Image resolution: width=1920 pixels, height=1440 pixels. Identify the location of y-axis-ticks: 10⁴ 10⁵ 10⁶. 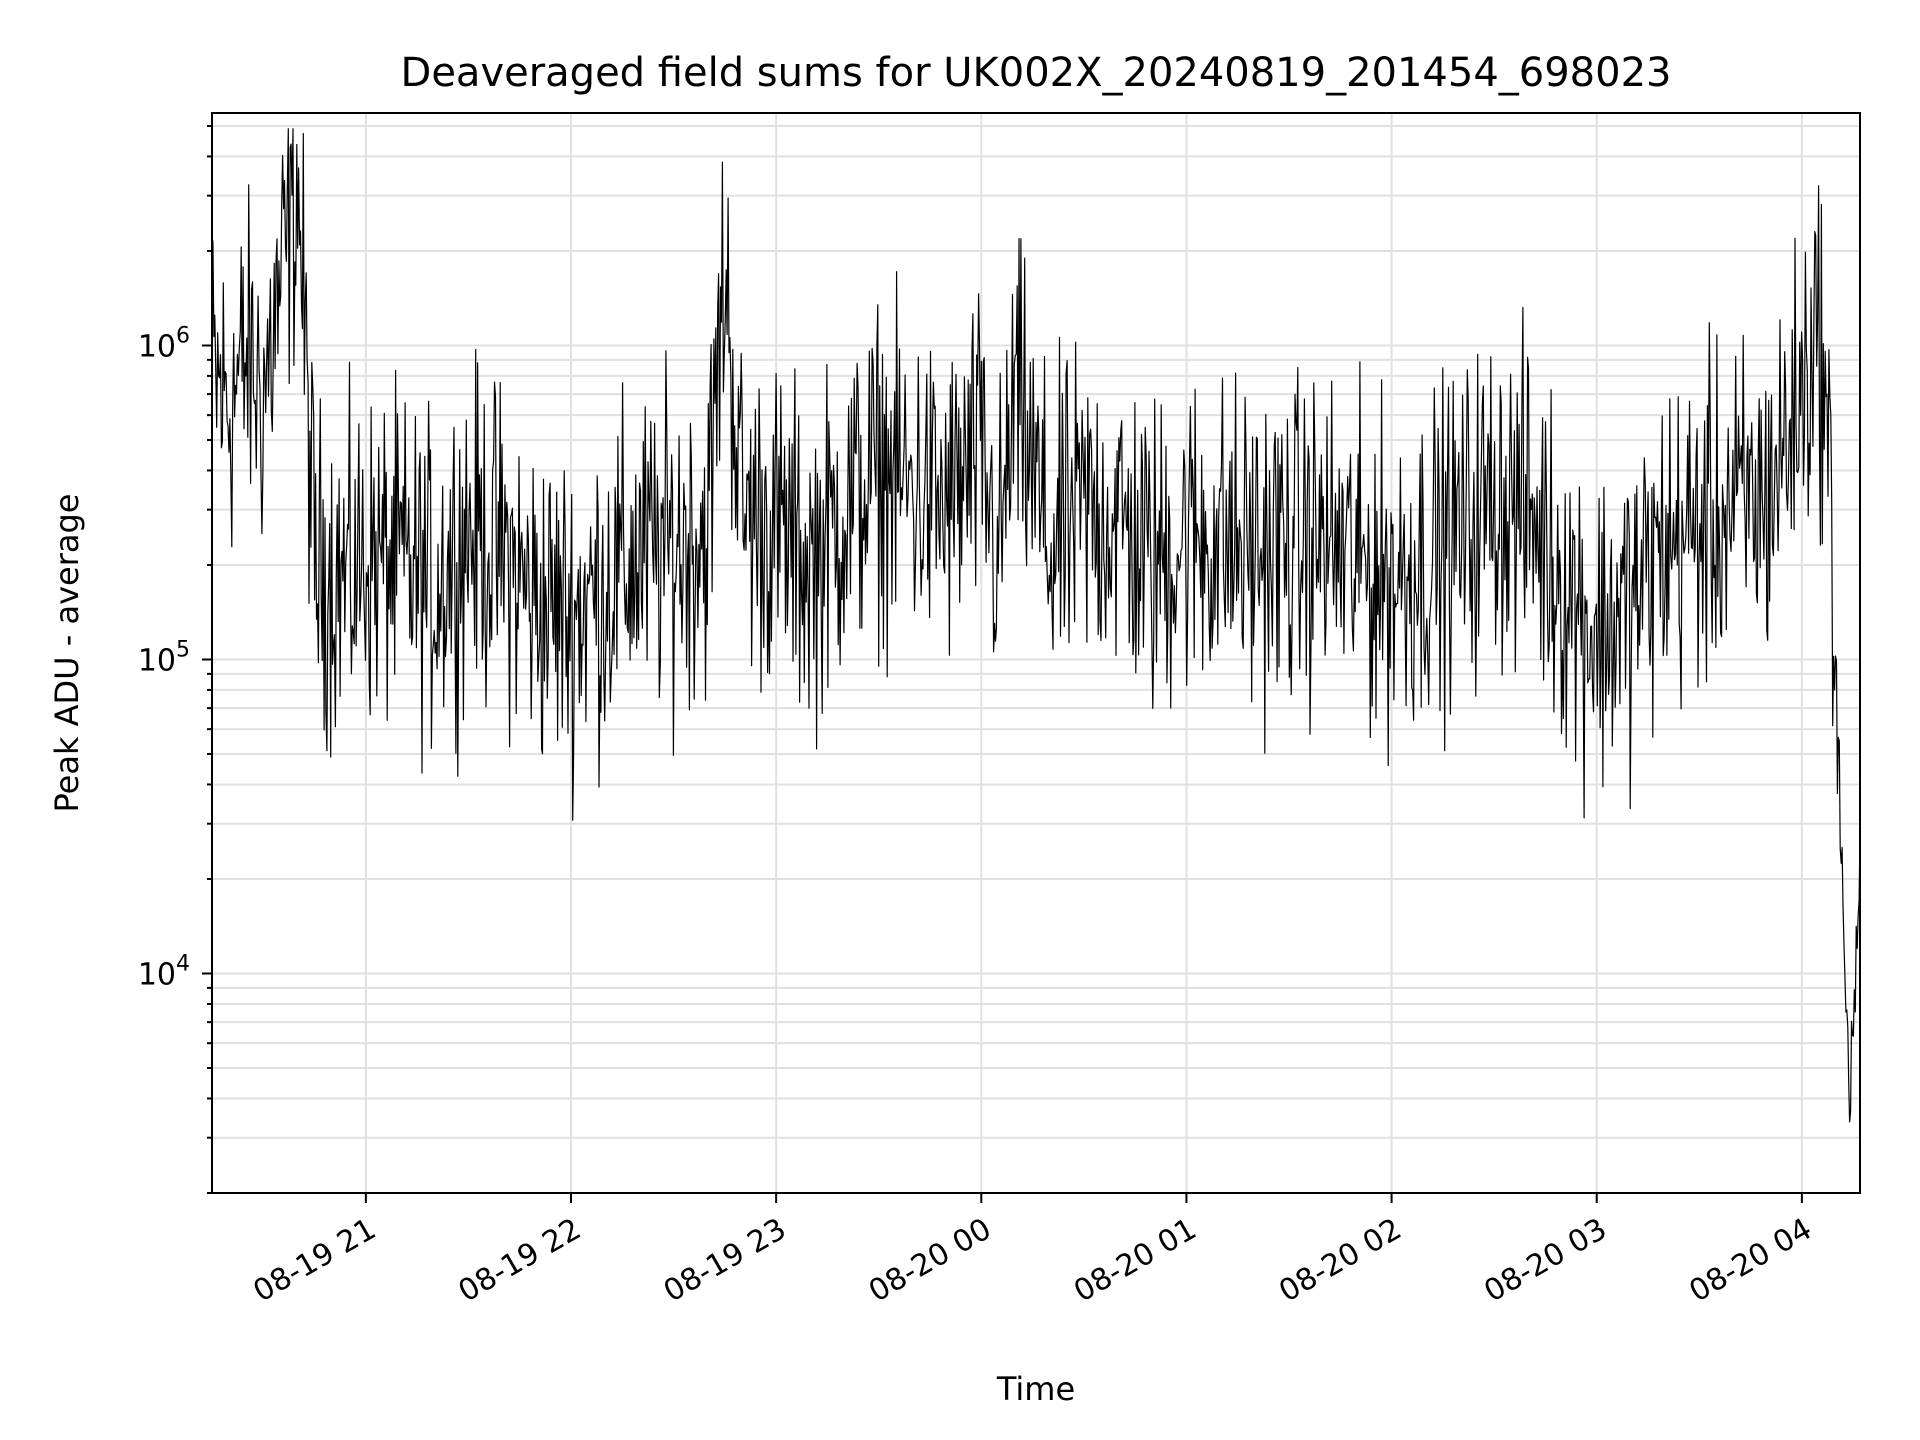
(175, 659).